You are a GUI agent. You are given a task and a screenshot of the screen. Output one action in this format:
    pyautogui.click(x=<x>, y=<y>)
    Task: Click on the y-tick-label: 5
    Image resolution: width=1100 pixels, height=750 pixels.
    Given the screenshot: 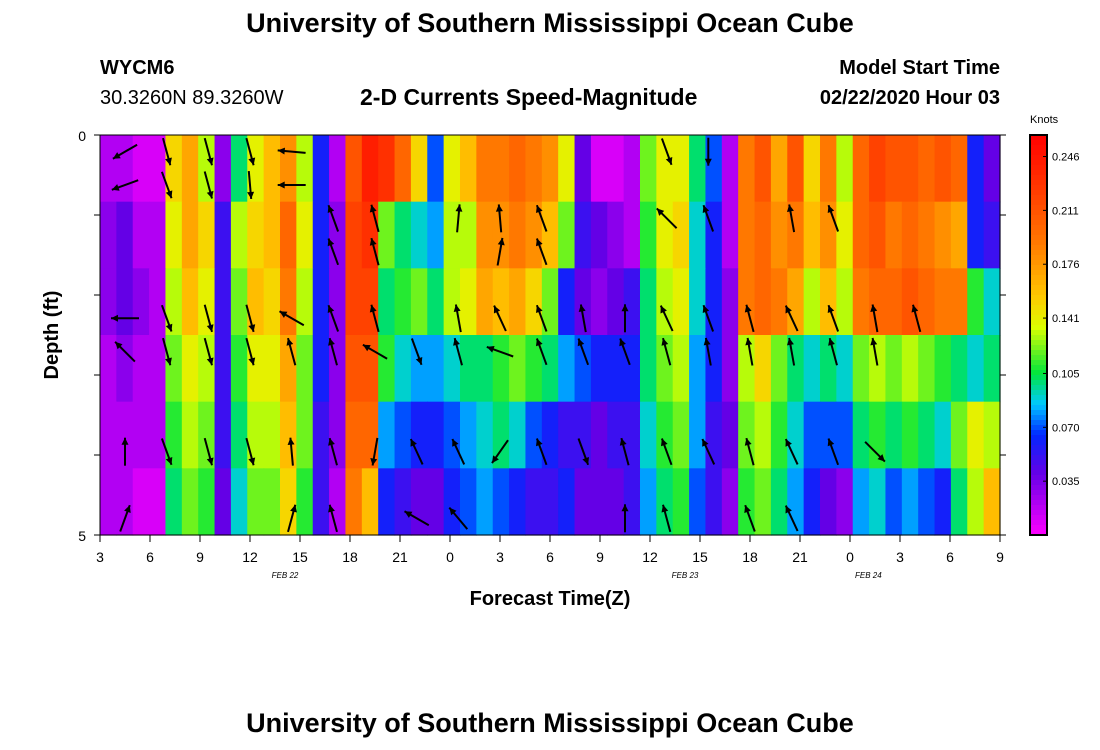 What is the action you would take?
    pyautogui.click(x=82, y=536)
    